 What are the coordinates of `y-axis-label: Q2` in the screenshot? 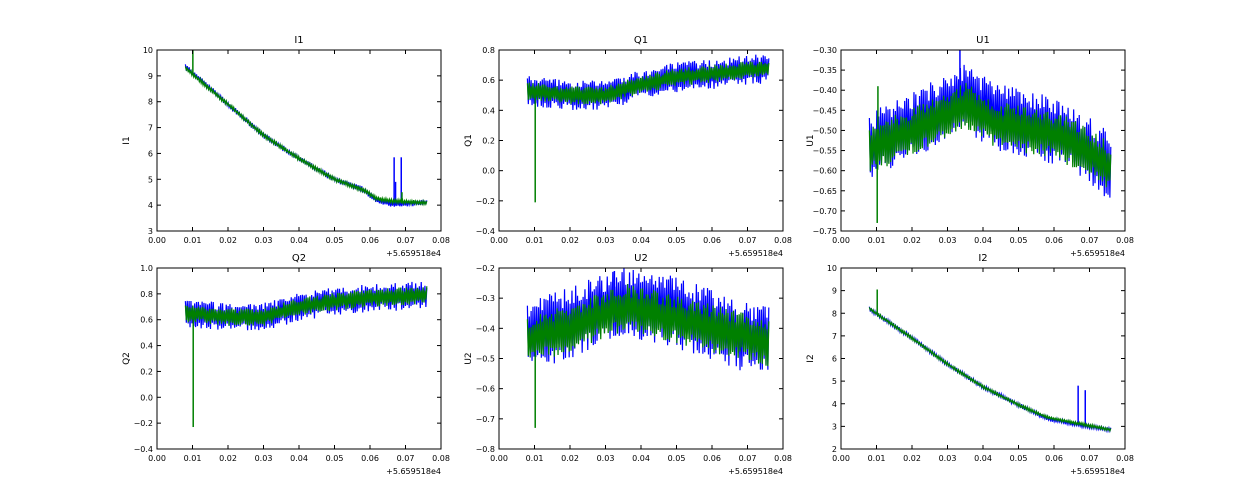 It's located at (127, 358).